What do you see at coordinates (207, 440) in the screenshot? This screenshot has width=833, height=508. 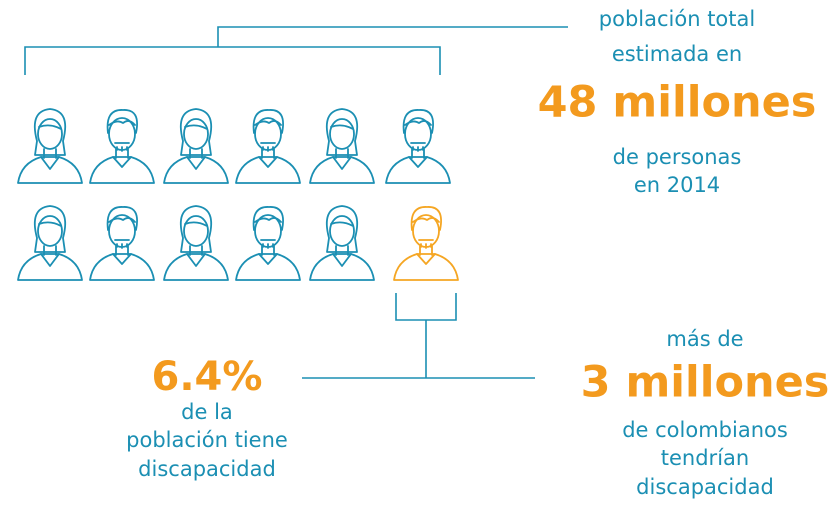 I see `caption: población tiene` at bounding box center [207, 440].